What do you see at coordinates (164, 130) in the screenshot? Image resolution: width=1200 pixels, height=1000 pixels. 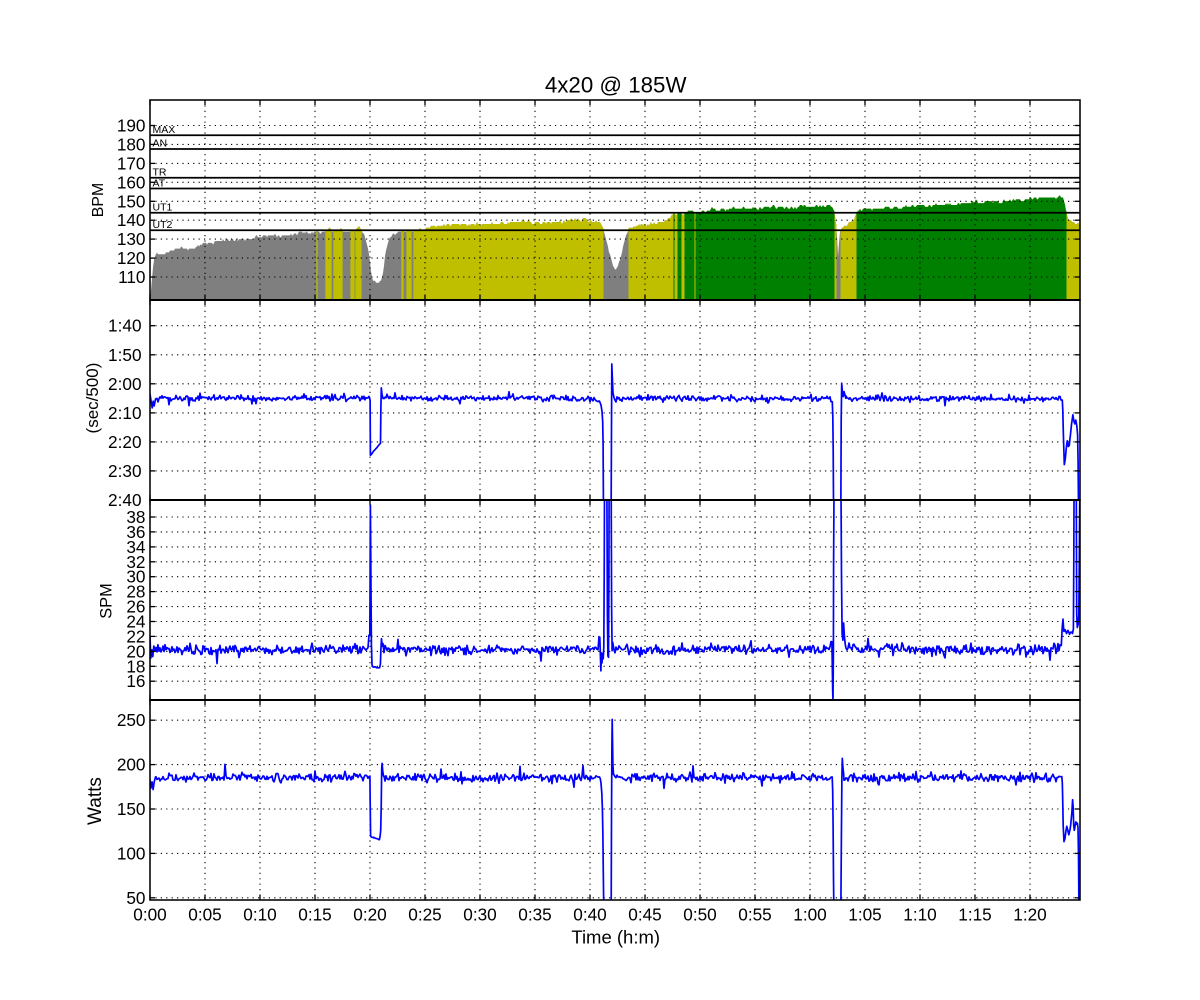 I see `svg-text: MAX` at bounding box center [164, 130].